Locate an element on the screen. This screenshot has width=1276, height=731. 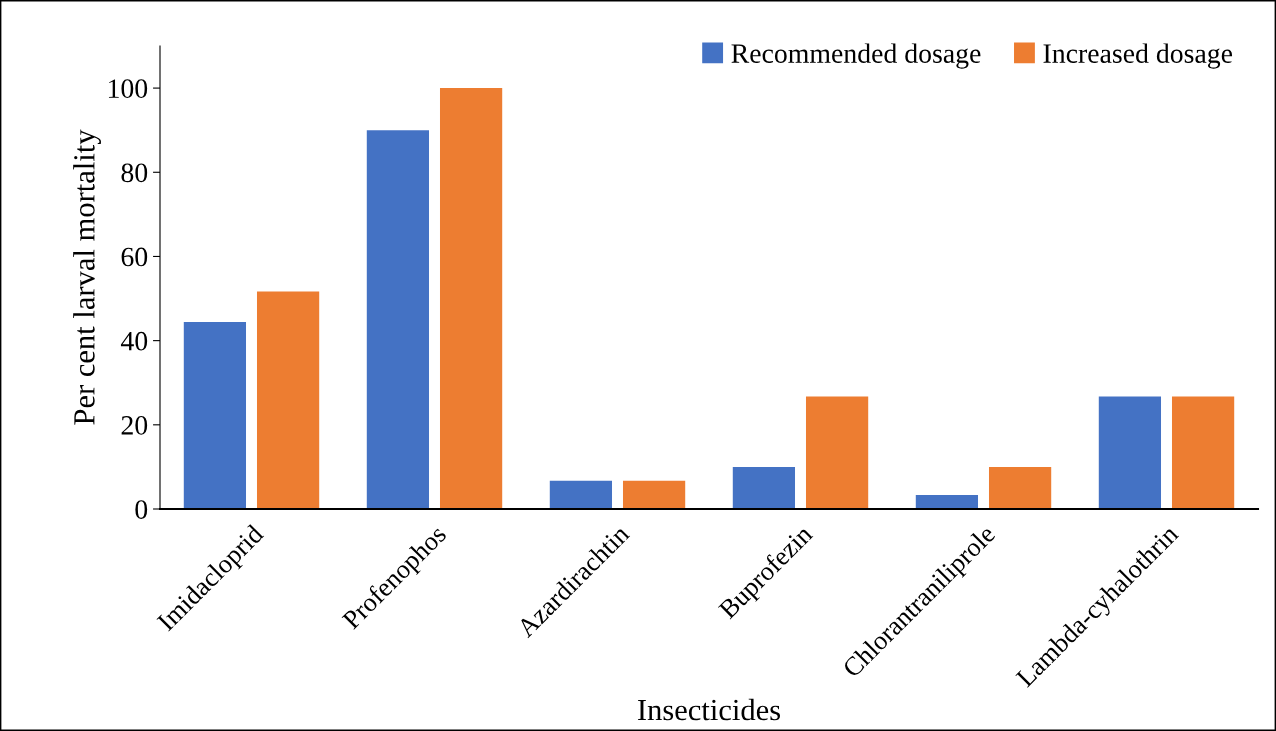
y-axis-title: Per cent larval mortality is located at coordinates (87, 277).